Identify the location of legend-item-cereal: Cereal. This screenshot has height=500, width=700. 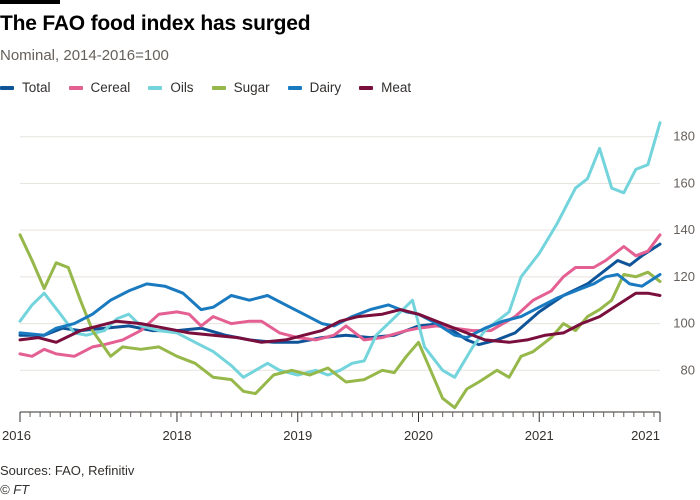
(99, 87).